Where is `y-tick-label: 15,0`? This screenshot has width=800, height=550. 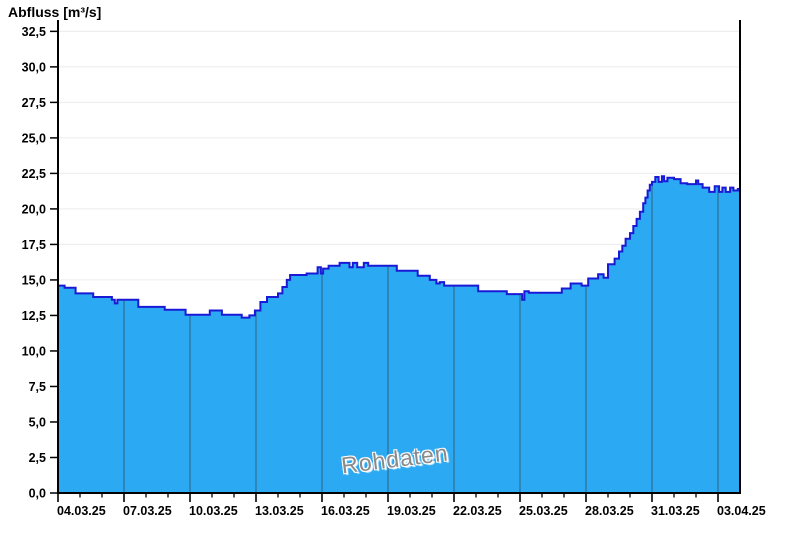
y-tick-label: 15,0 is located at coordinates (34, 280).